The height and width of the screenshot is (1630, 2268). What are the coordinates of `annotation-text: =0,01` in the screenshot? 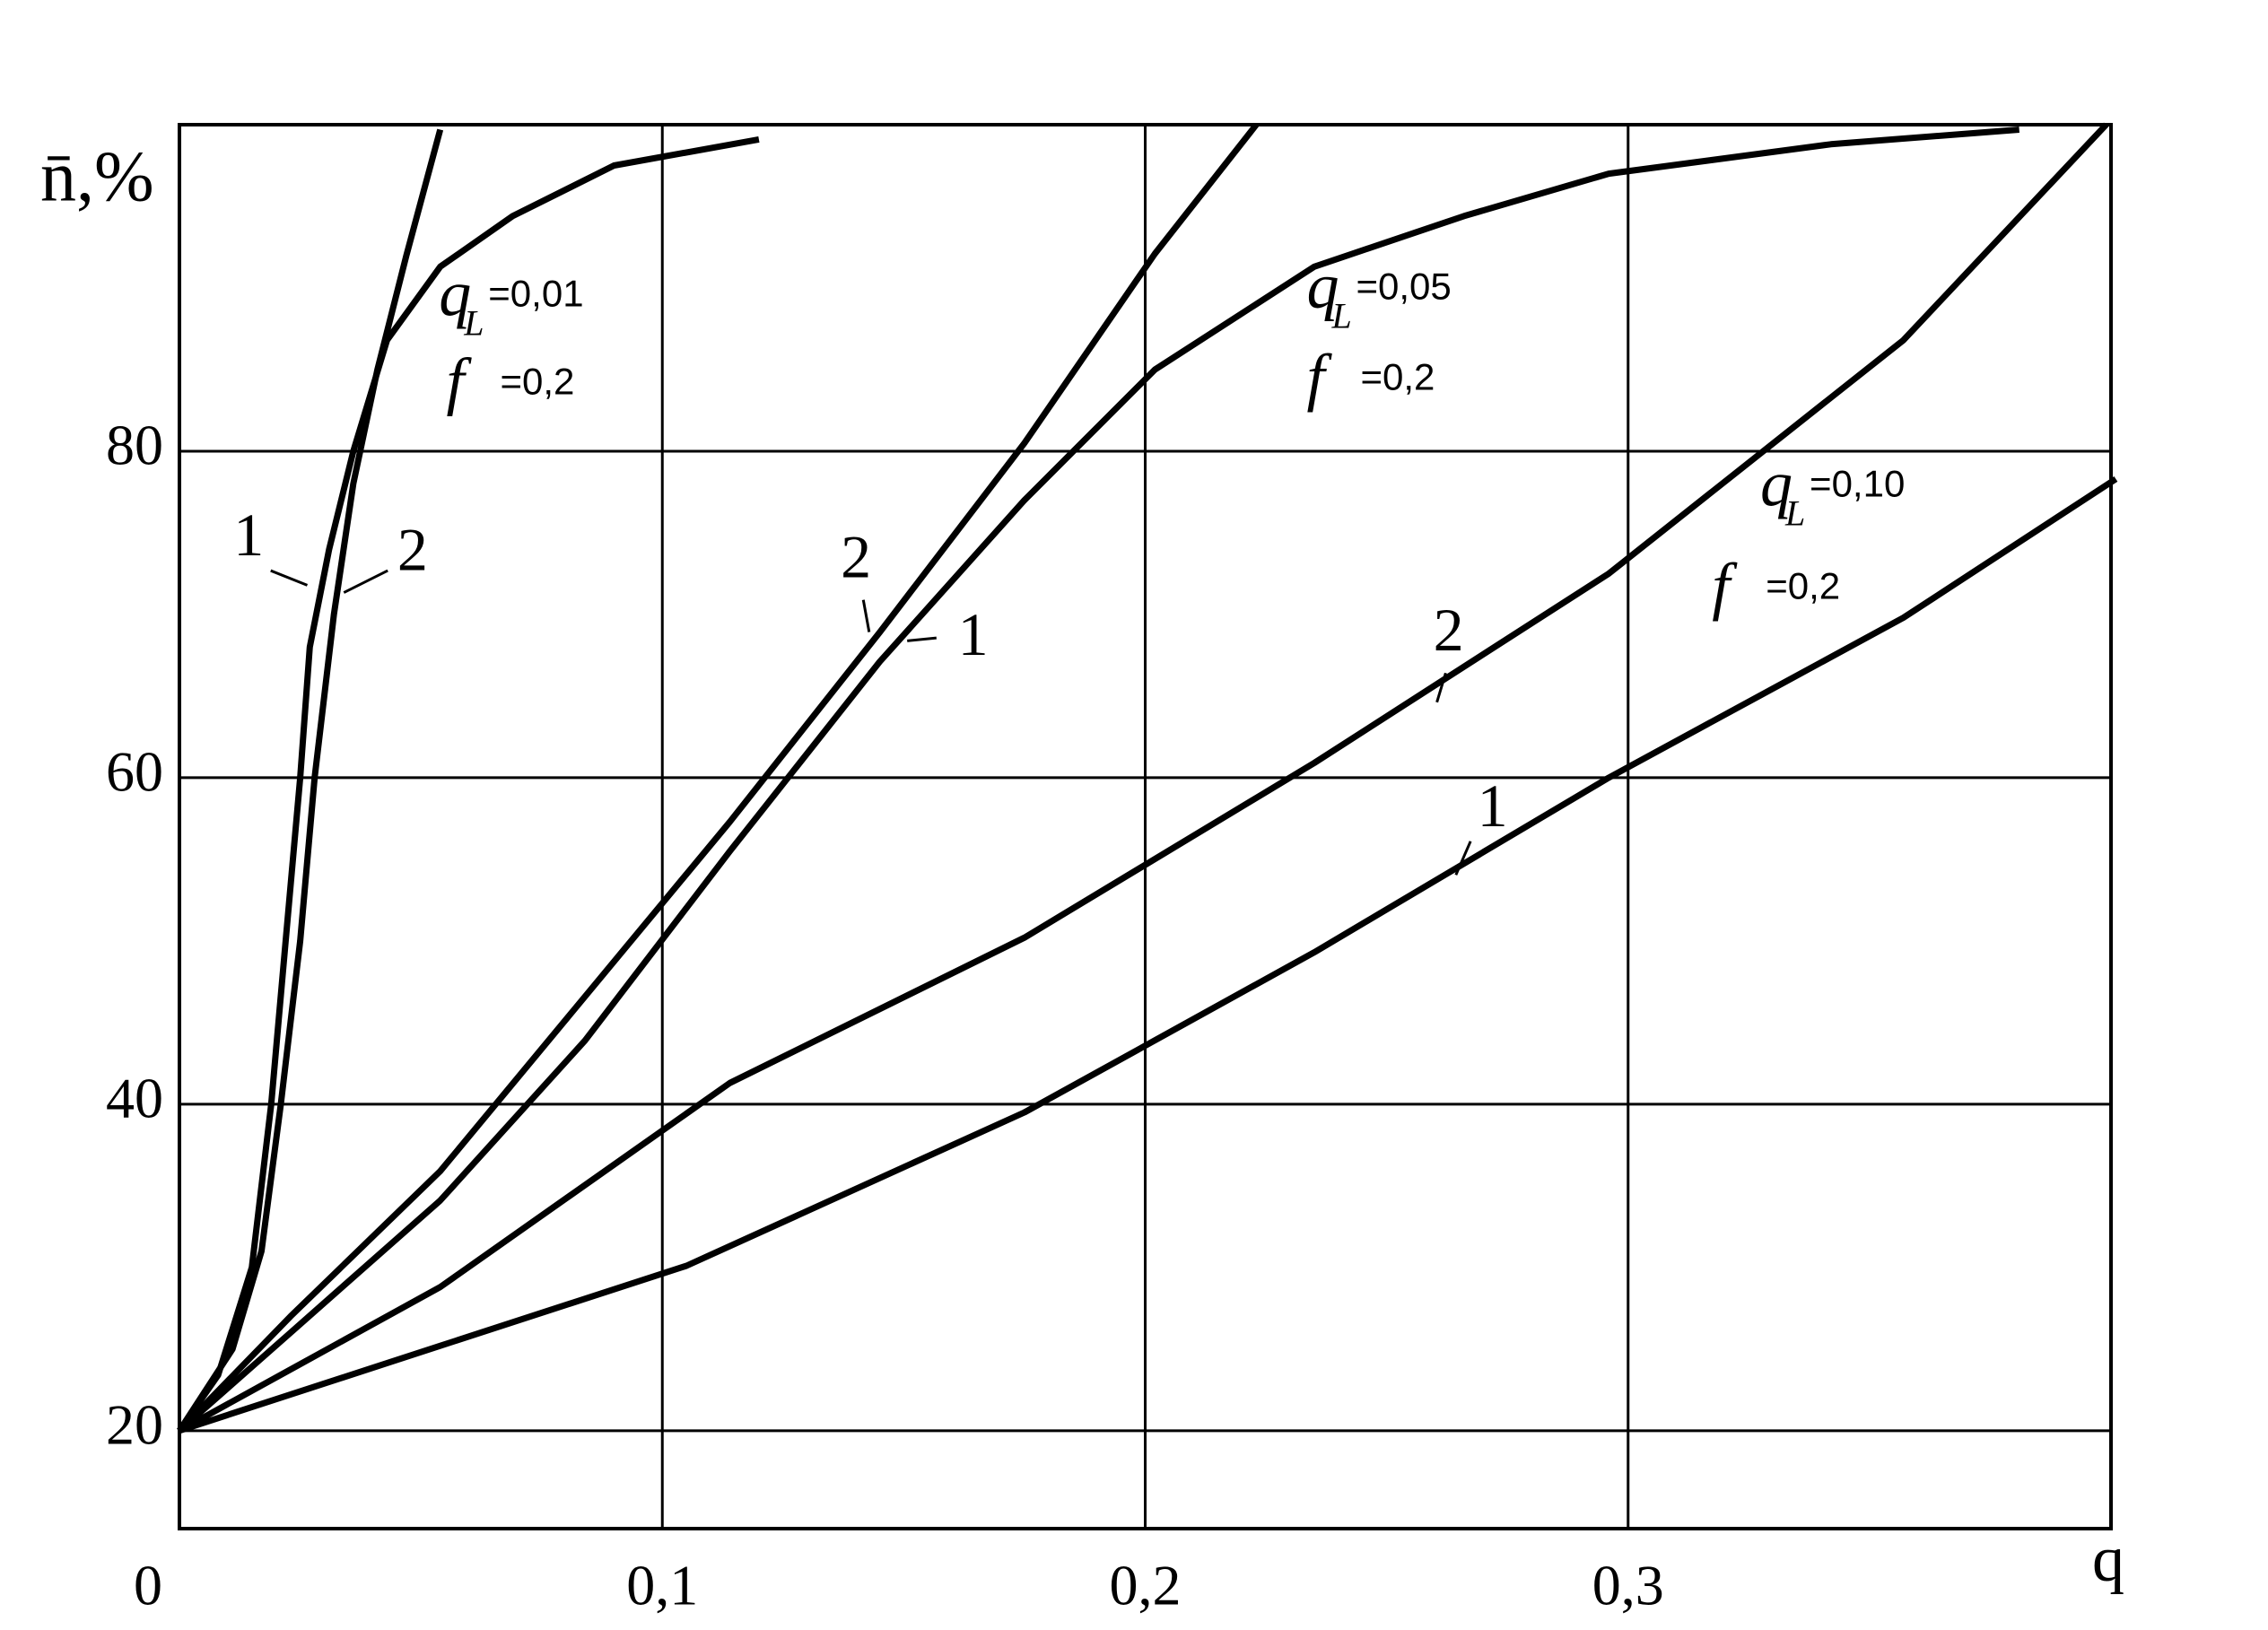 It's located at (535, 293).